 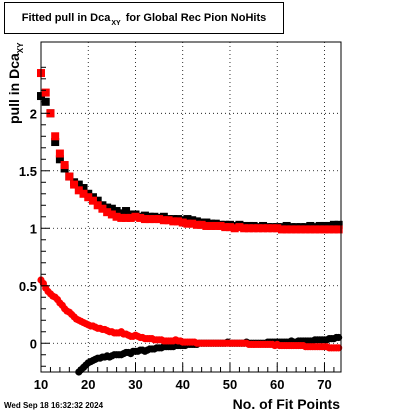 I want to click on x-tick-label: 50, so click(x=230, y=384).